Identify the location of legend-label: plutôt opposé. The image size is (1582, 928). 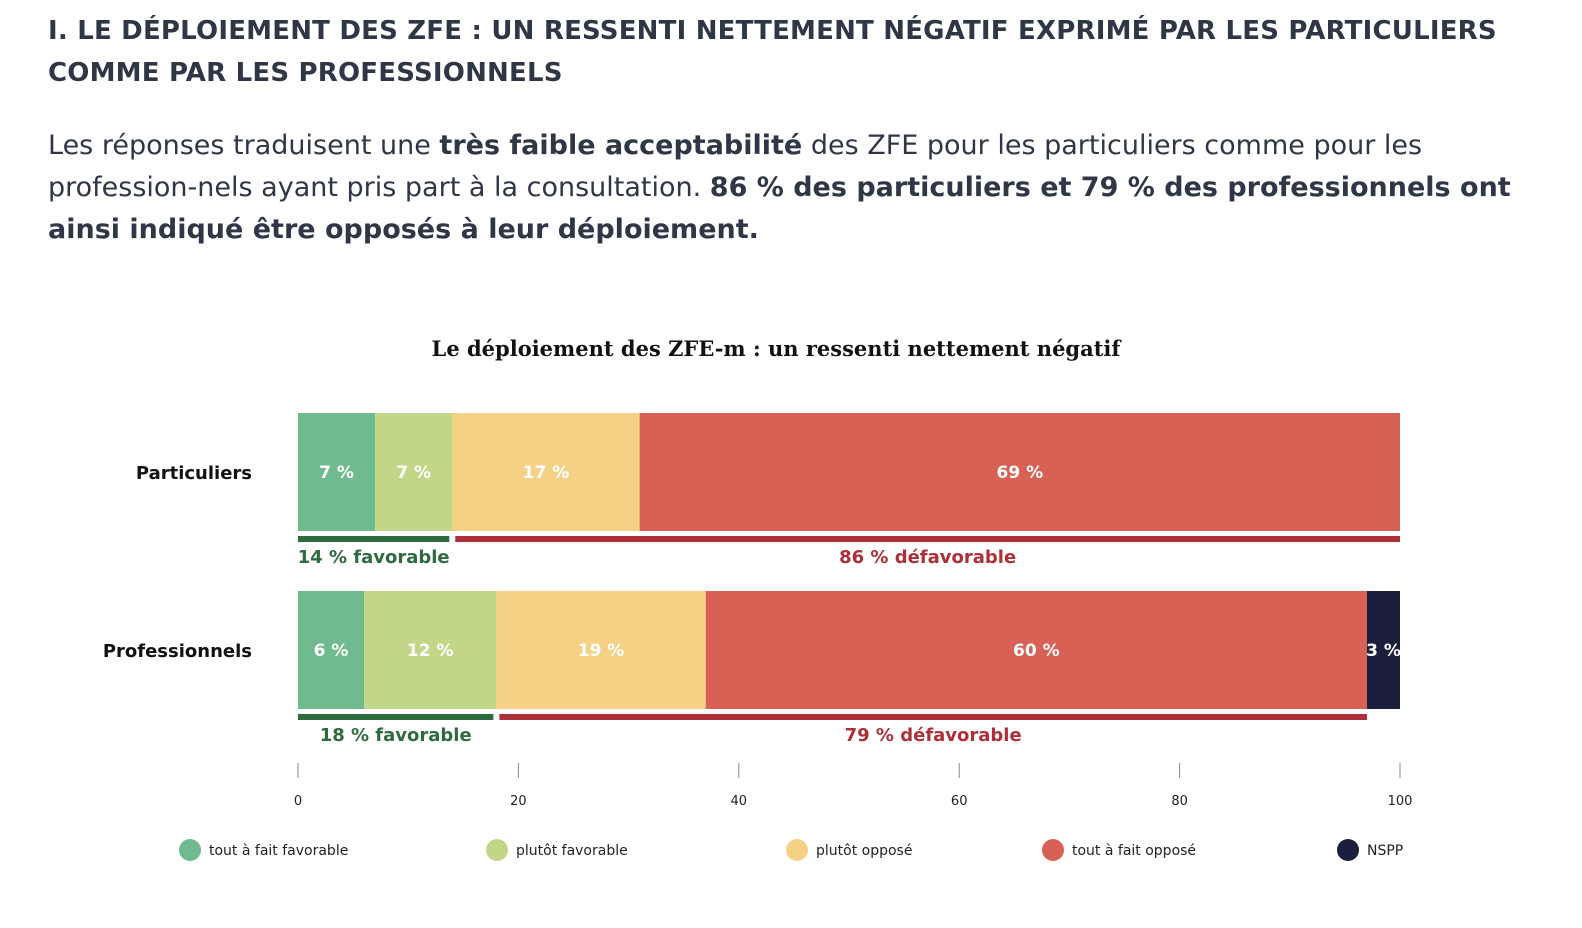
(864, 851).